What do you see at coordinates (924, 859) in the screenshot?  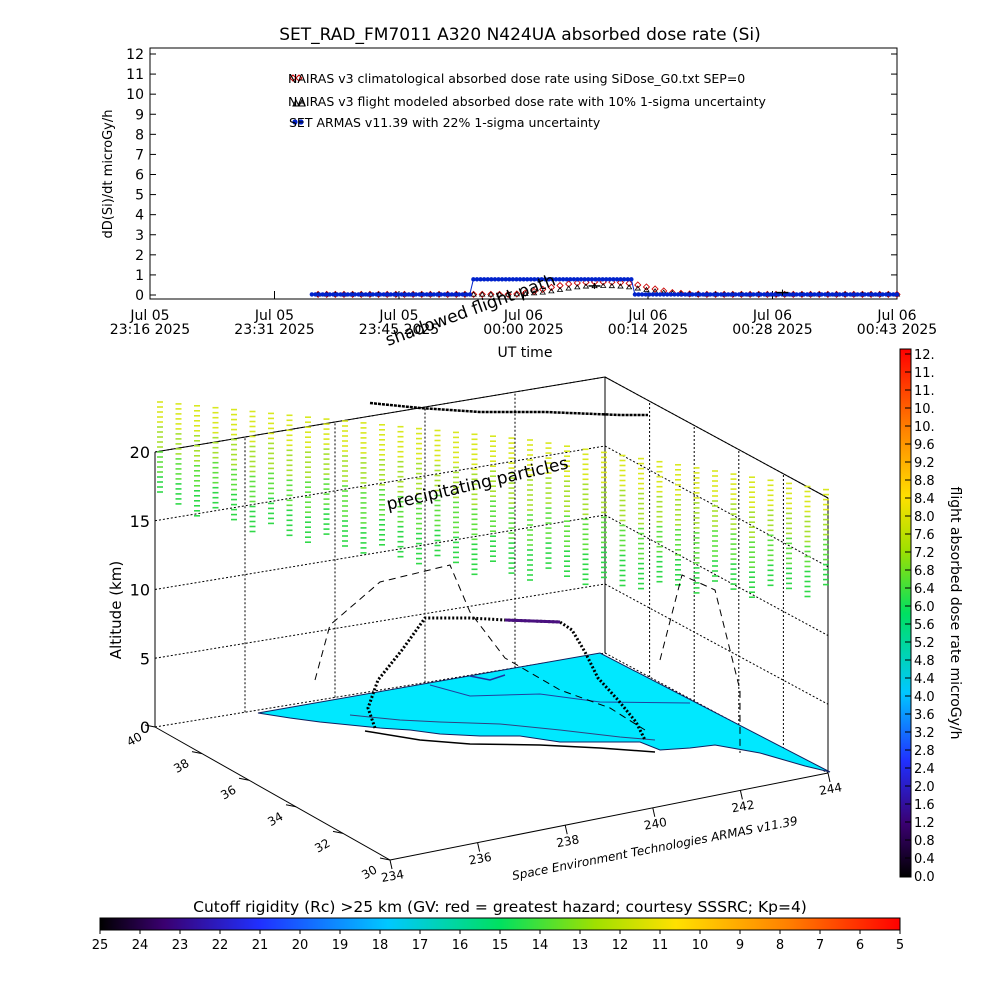 I see `dose-rate-tick-label: 0.4` at bounding box center [924, 859].